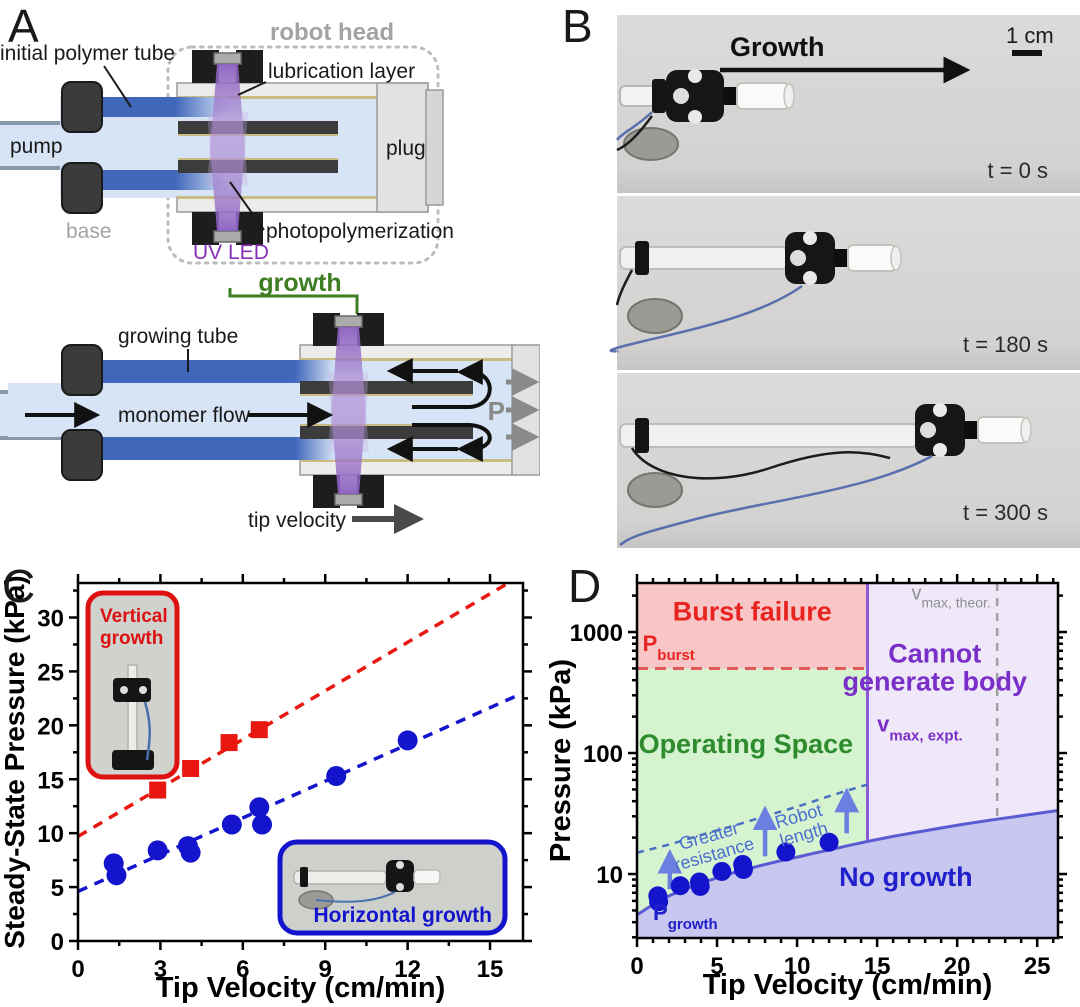 The width and height of the screenshot is (1080, 1007). What do you see at coordinates (655, 316) in the screenshot?
I see `coin-t180` at bounding box center [655, 316].